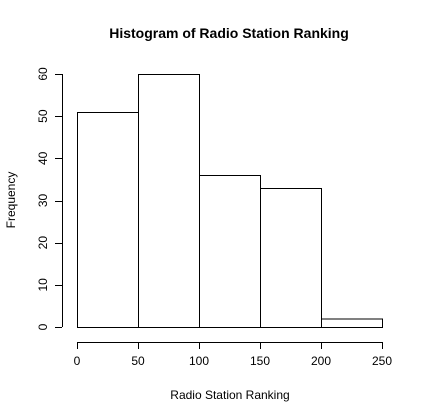 The image size is (428, 417). What do you see at coordinates (321, 361) in the screenshot?
I see `x-tick-label: 200` at bounding box center [321, 361].